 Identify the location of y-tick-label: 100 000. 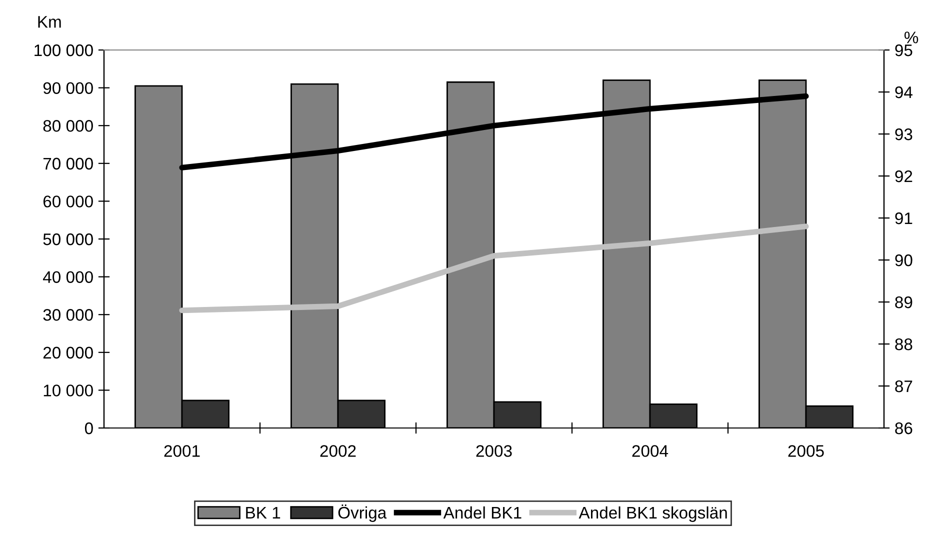
(63, 50).